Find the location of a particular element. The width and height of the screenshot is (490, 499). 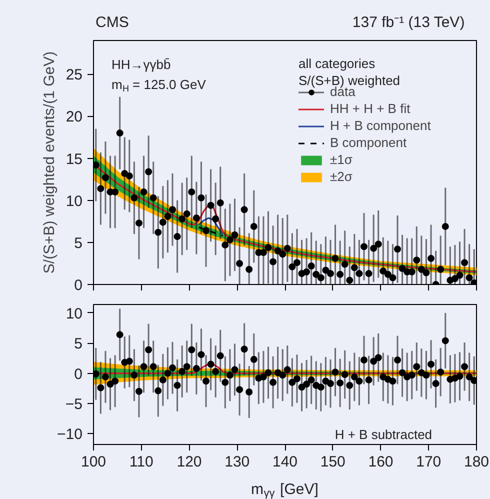

y-axis-title: S/(S+B) weighted events/(1 GeV) is located at coordinates (49, 162).